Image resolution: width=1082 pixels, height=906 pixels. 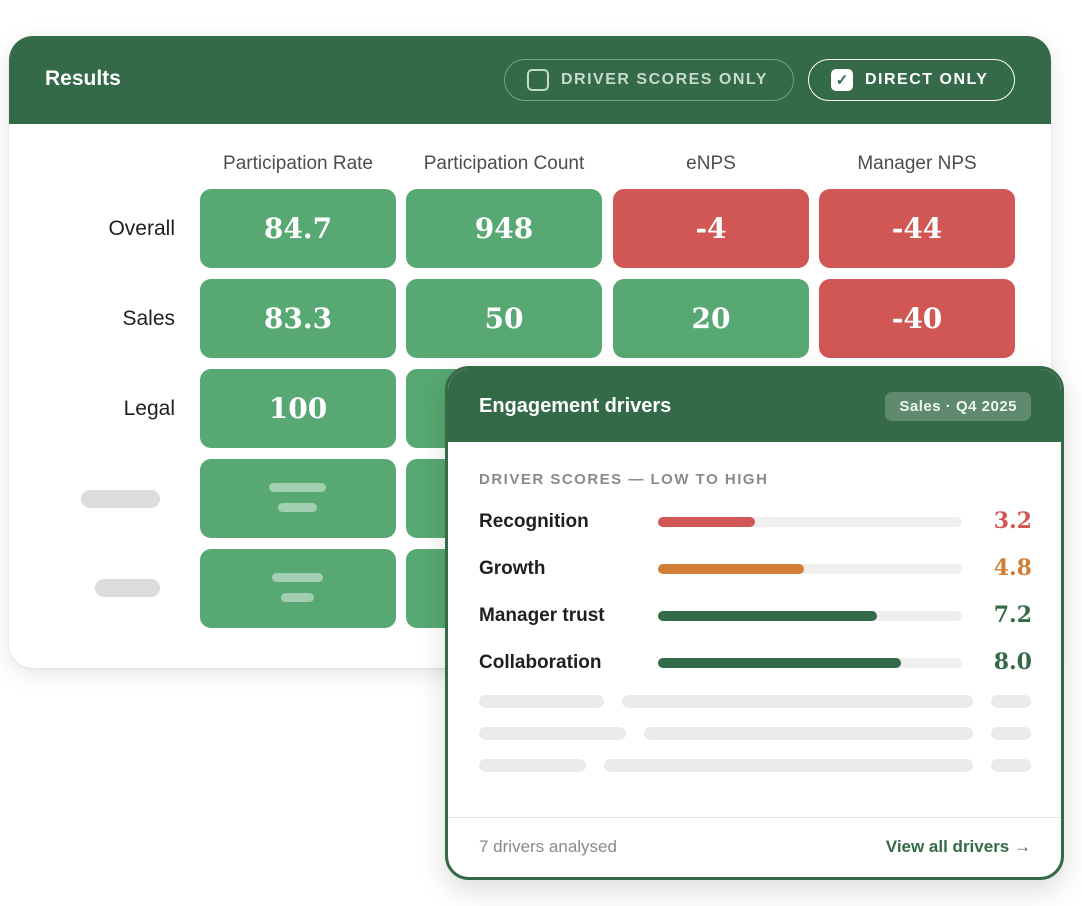 I want to click on row-label-legal: Legal, so click(x=149, y=408).